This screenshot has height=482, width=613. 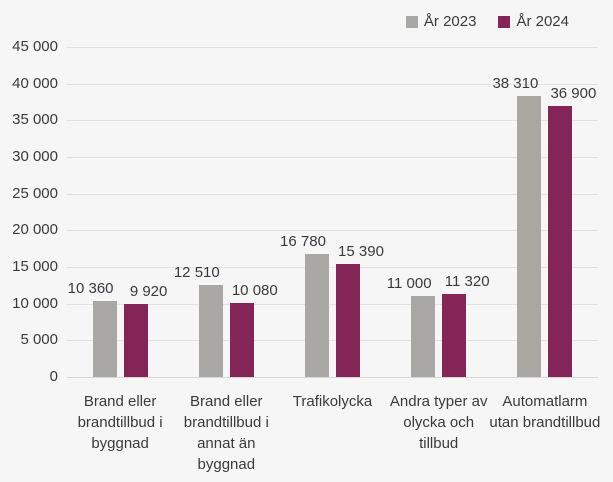 What do you see at coordinates (303, 241) in the screenshot?
I see `bar-value-label: 16 780` at bounding box center [303, 241].